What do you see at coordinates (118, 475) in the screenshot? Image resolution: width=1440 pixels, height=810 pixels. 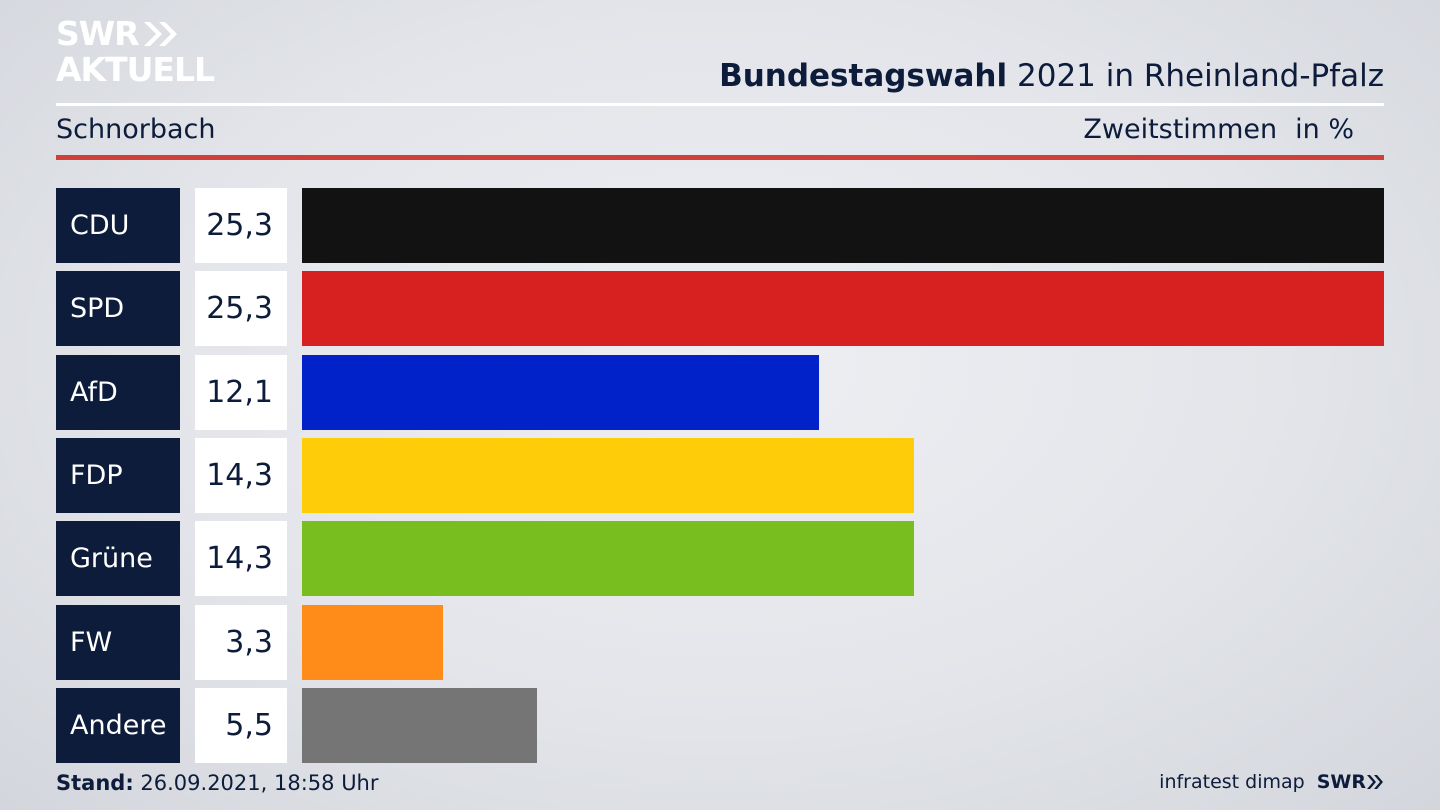 I see `party-label: FDP` at bounding box center [118, 475].